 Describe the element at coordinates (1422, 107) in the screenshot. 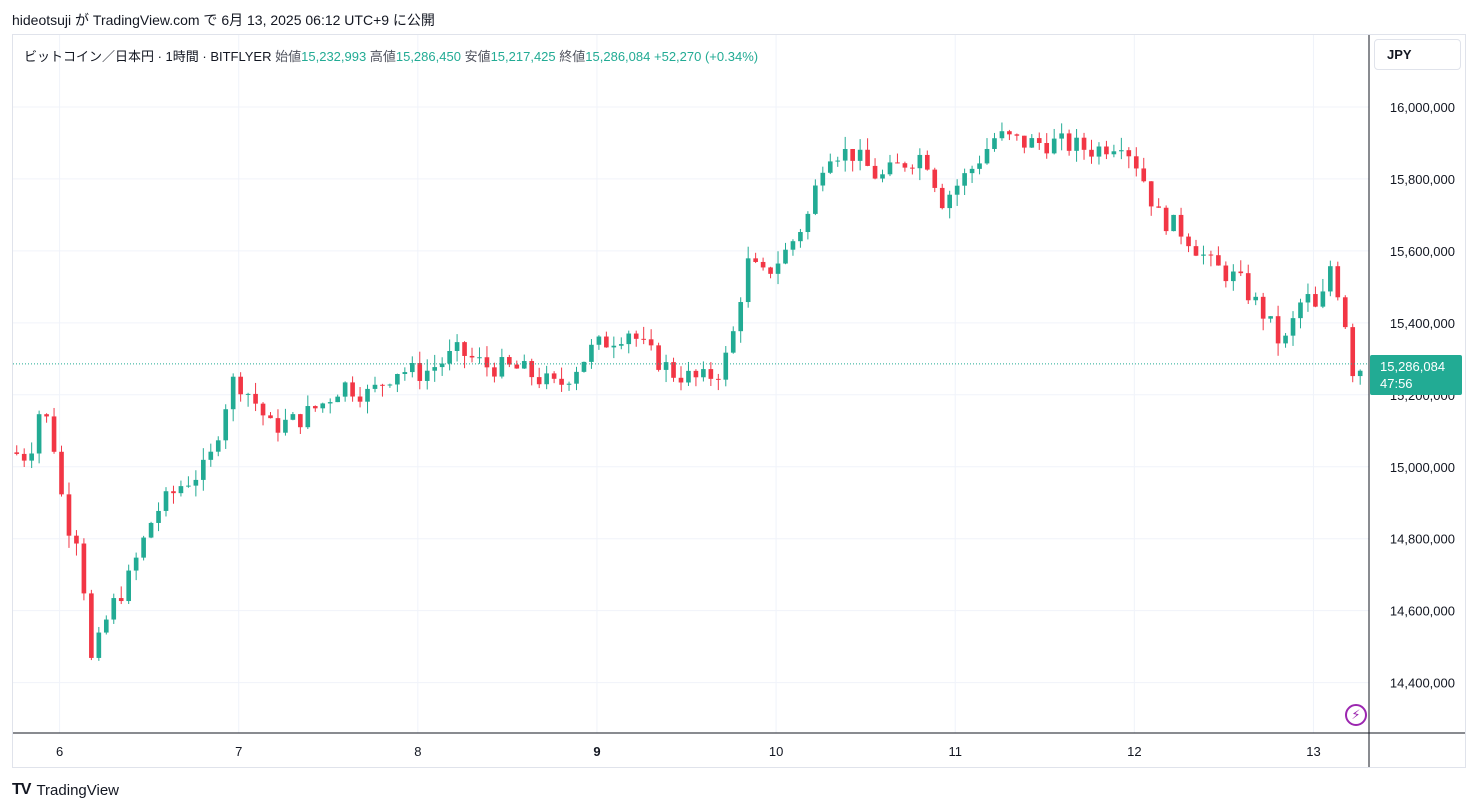

I see `y-tick-label: 16,000,000` at that location.